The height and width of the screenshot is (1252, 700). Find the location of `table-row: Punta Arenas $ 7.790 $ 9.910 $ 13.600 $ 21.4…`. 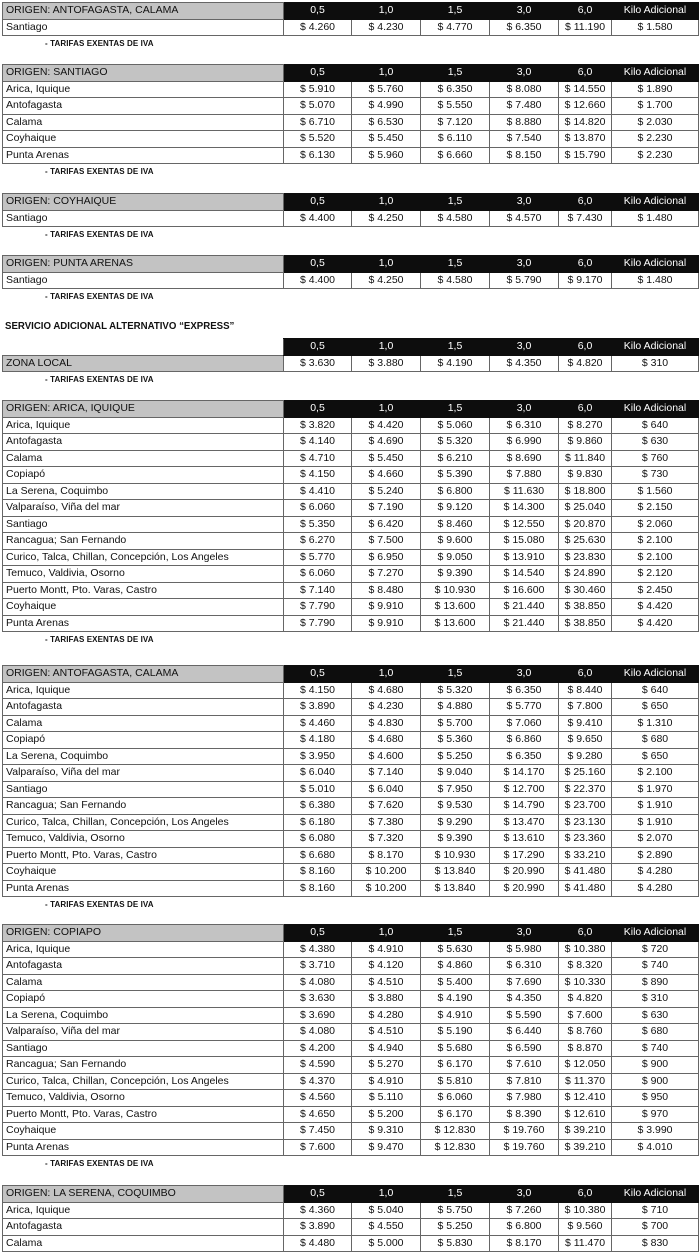

table-row: Punta Arenas $ 7.790 $ 9.910 $ 13.600 $ 21.4… is located at coordinates (350, 623).